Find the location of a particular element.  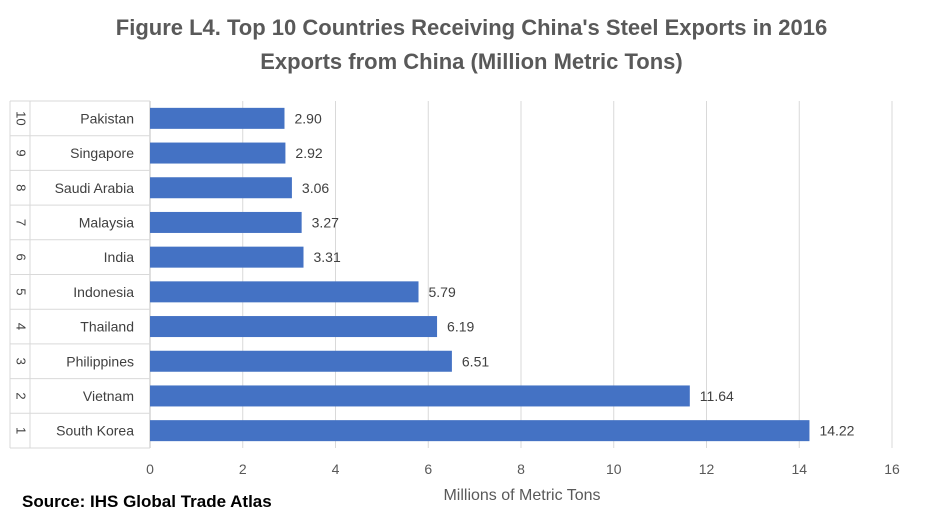

data-label: 3.06 is located at coordinates (315, 188).